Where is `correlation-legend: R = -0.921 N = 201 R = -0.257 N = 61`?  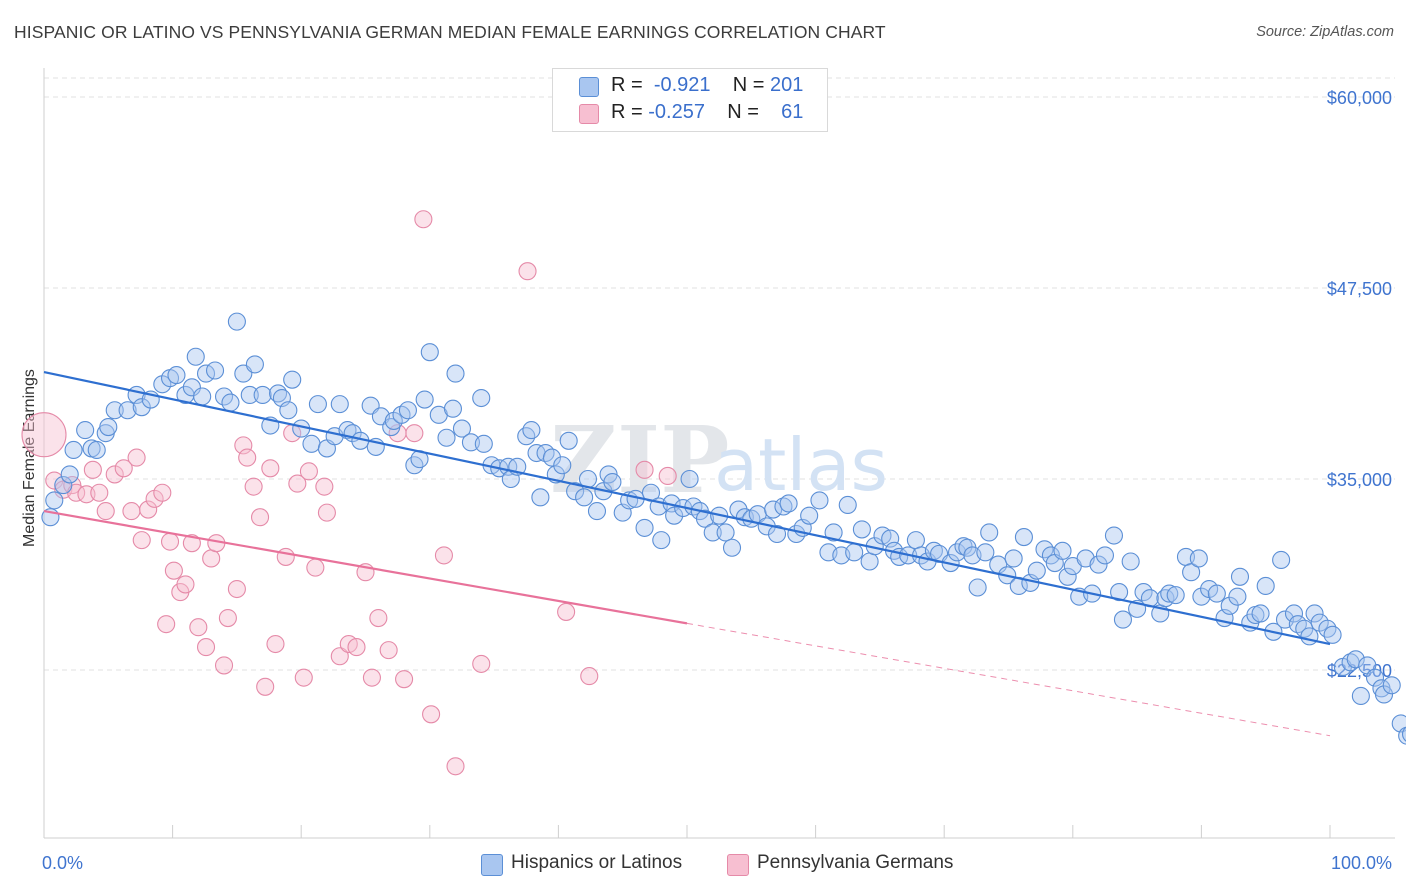
correlation-legend: R = -0.921 N = 201 R = -0.257 N = 61 is located at coordinates (690, 100).